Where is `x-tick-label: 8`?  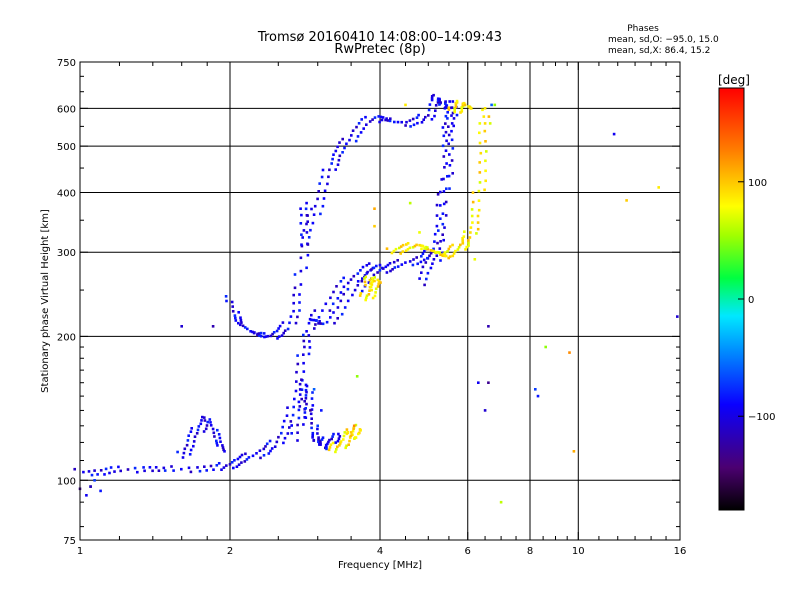 x-tick-label: 8 is located at coordinates (530, 551).